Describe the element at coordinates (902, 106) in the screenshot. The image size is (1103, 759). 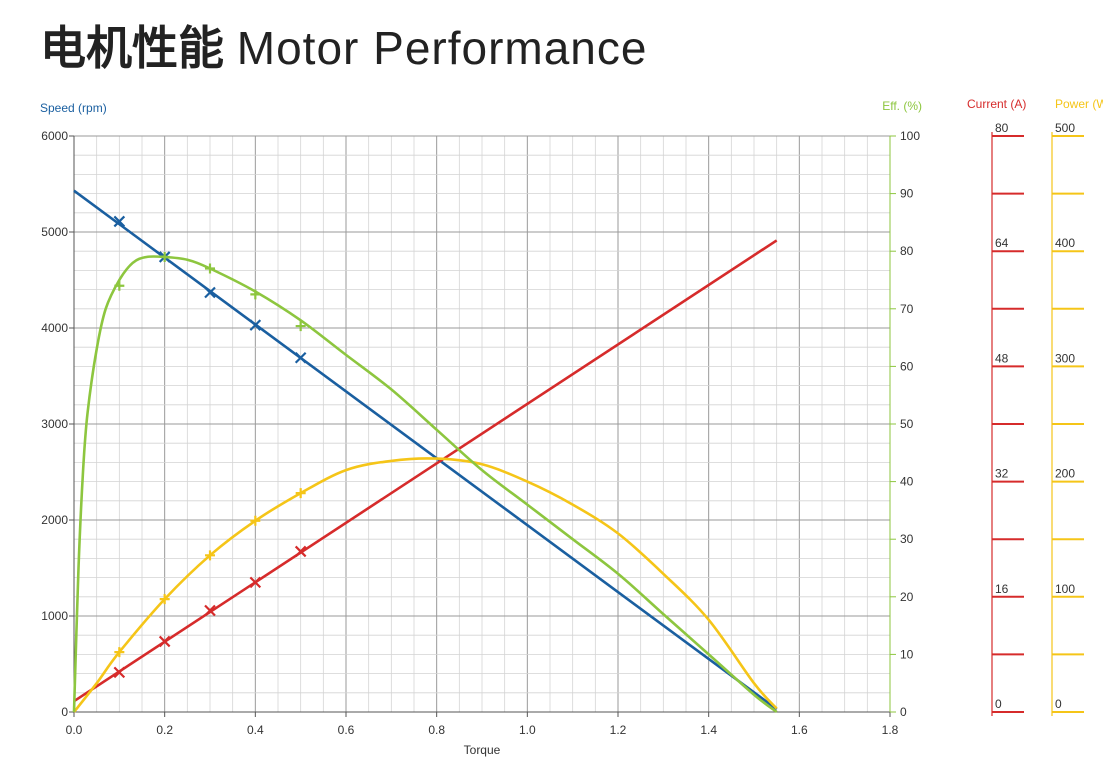
I see `efficiency-axis-title: Eff. (%)` at that location.